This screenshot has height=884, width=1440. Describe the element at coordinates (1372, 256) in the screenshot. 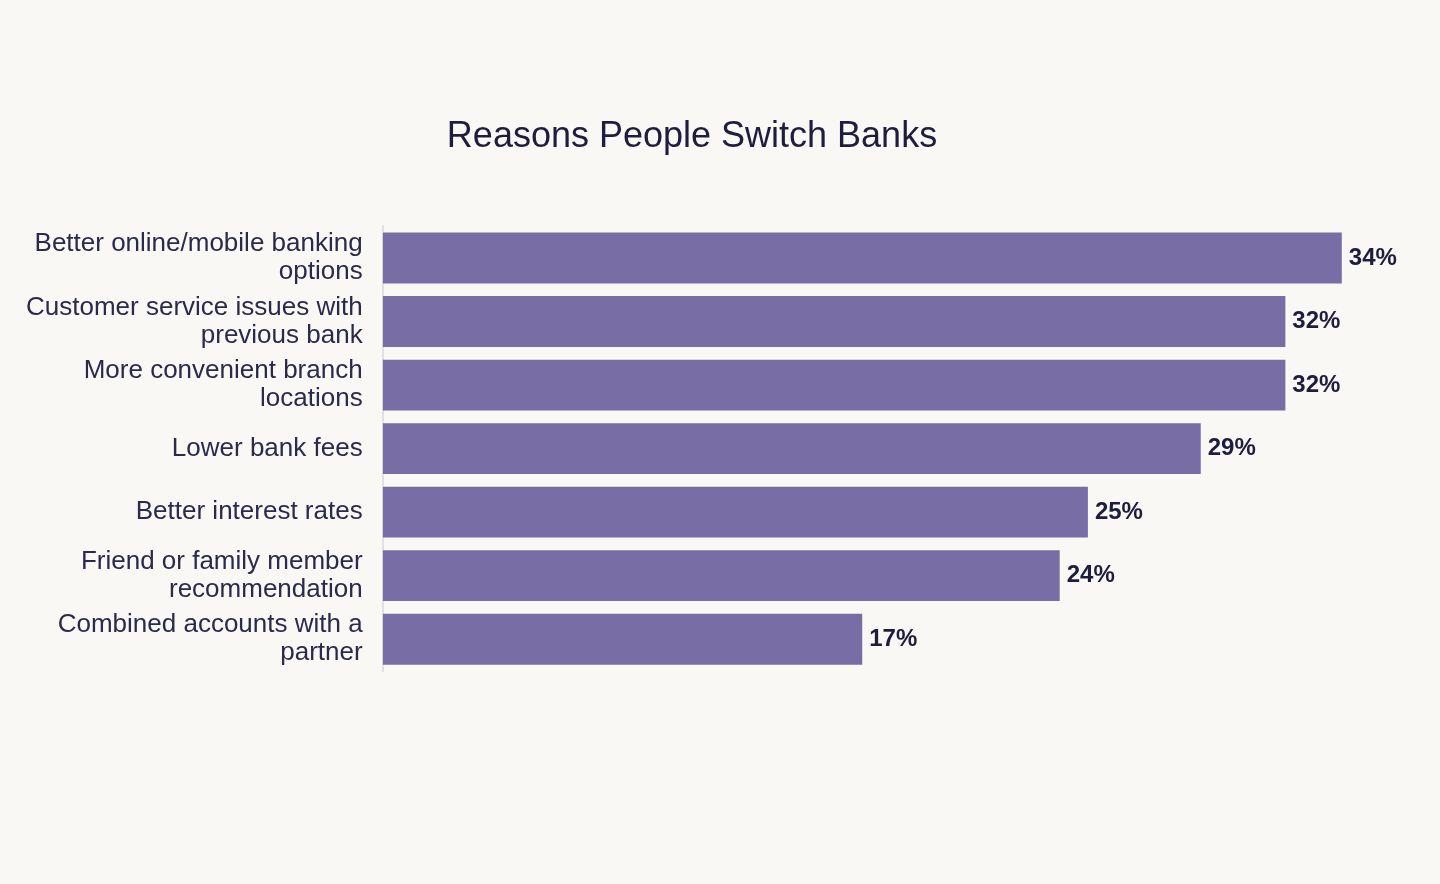

I see `data-label: 34%` at that location.